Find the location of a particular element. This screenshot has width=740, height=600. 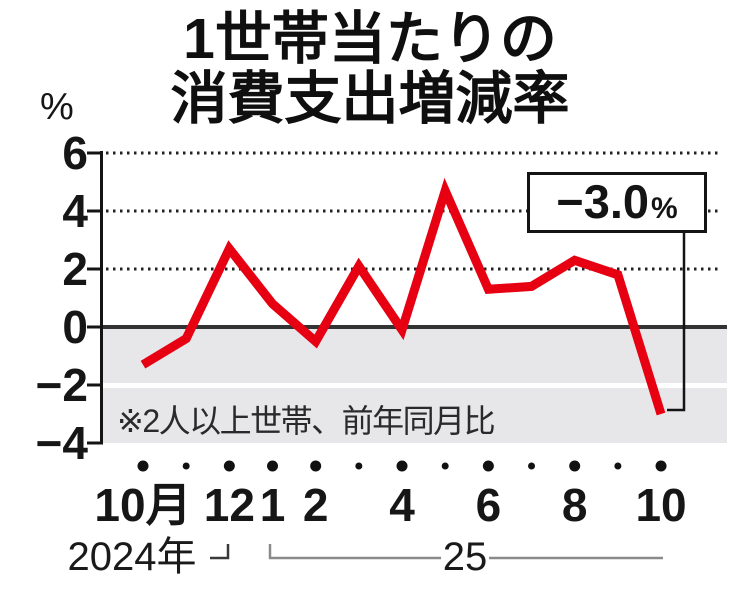

chart-title-line1: 1世帯当たりの is located at coordinates (370, 39).